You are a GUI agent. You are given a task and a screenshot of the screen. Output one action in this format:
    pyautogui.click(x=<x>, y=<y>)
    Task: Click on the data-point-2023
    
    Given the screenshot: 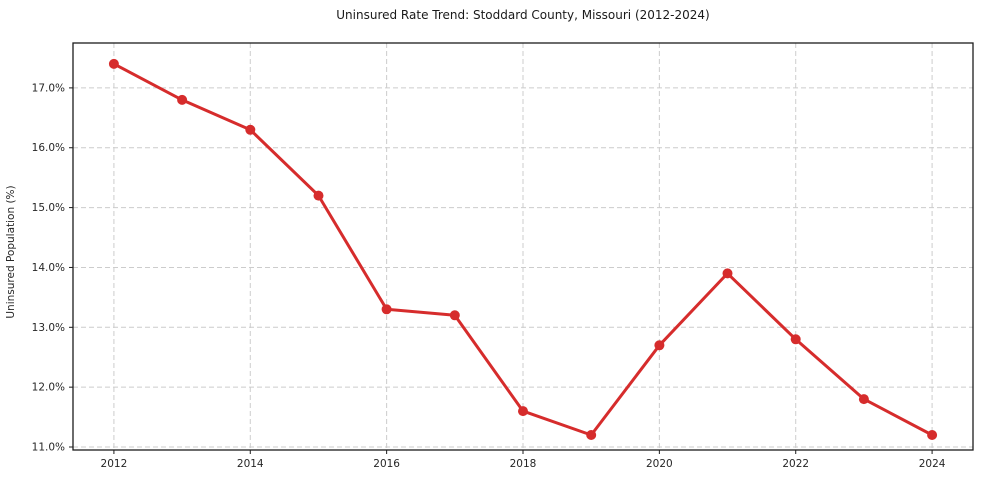 What is the action you would take?
    pyautogui.click(x=863, y=399)
    